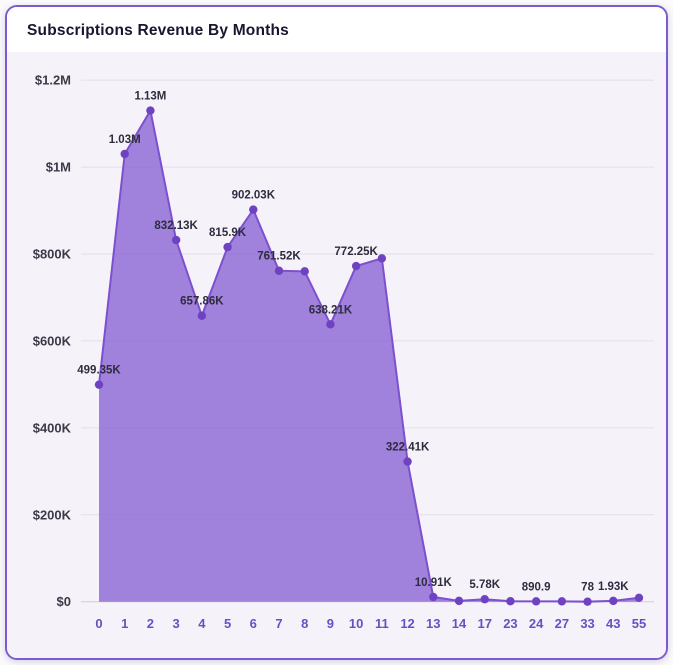 The height and width of the screenshot is (665, 673). I want to click on point-value-label: 5.78K, so click(484, 585).